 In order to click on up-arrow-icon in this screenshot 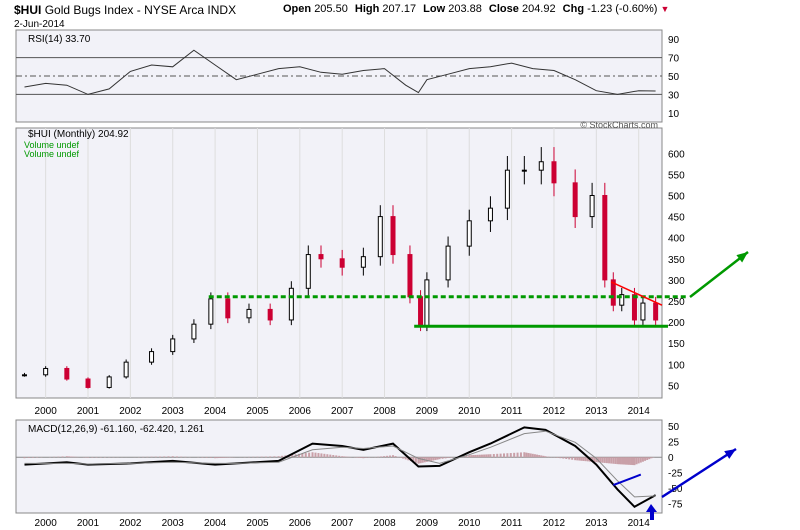, I will do `click(651, 512)`.